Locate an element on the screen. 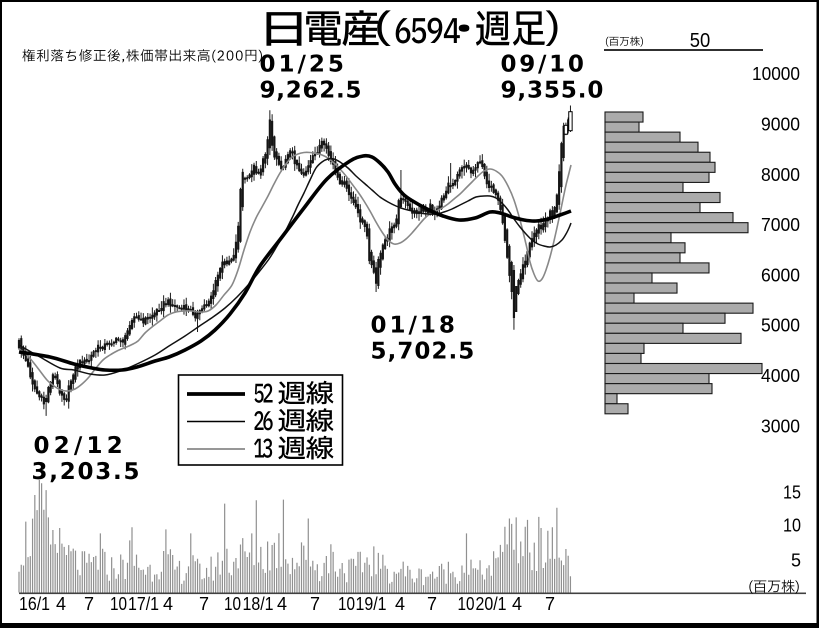  svg-text: 6000 is located at coordinates (780, 275).